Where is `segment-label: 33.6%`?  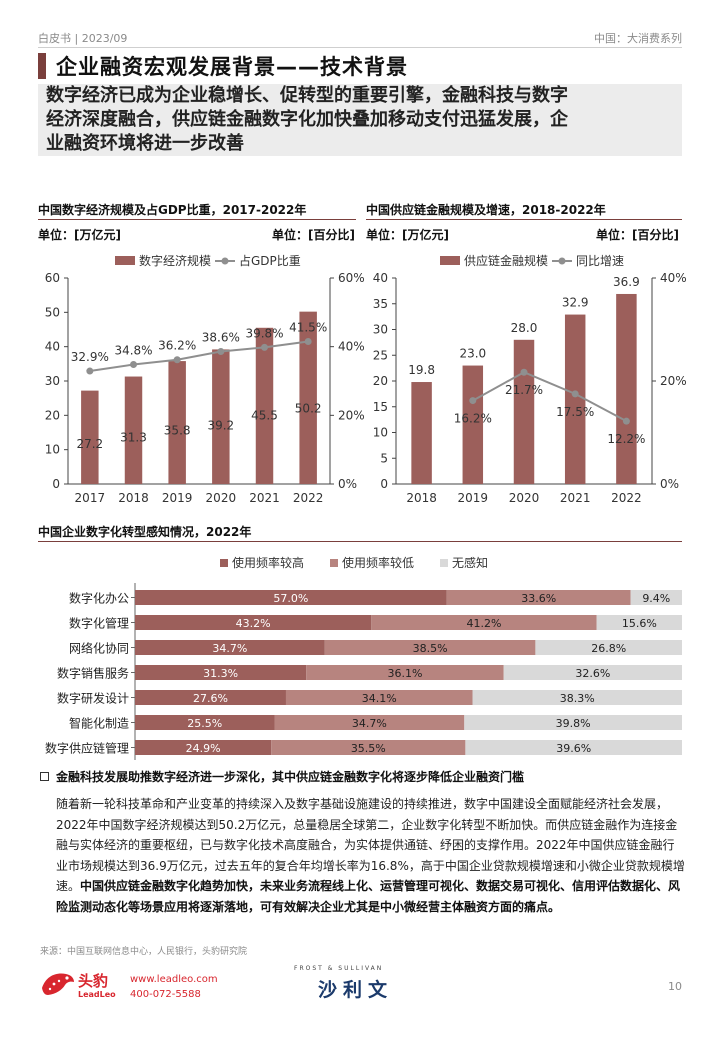
segment-label: 33.6% is located at coordinates (538, 598).